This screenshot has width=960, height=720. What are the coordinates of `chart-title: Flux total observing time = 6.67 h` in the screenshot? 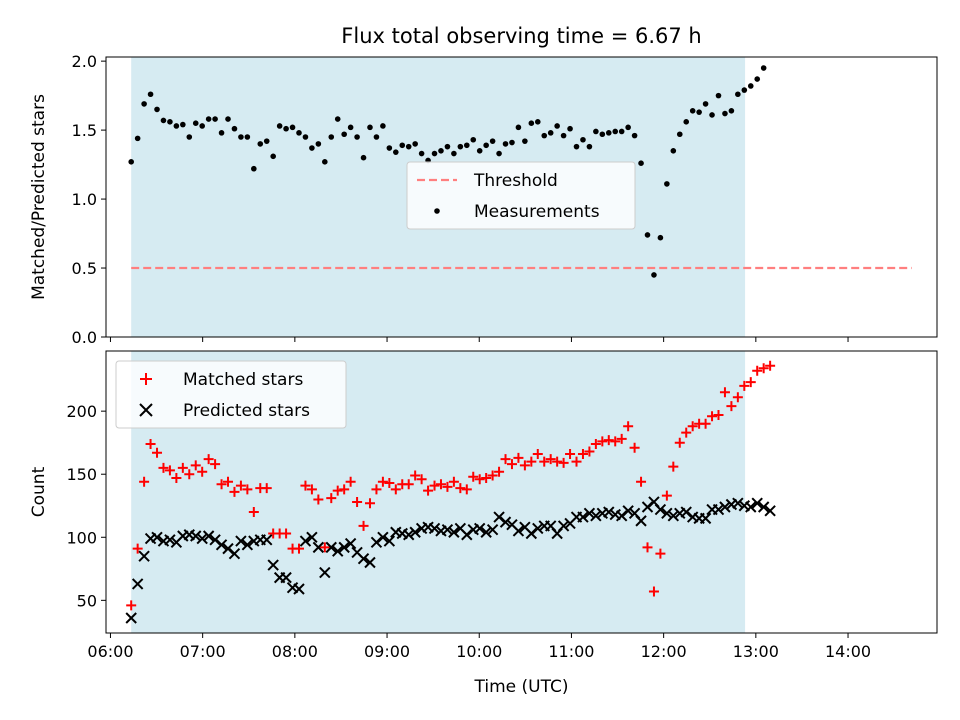 It's located at (521, 36).